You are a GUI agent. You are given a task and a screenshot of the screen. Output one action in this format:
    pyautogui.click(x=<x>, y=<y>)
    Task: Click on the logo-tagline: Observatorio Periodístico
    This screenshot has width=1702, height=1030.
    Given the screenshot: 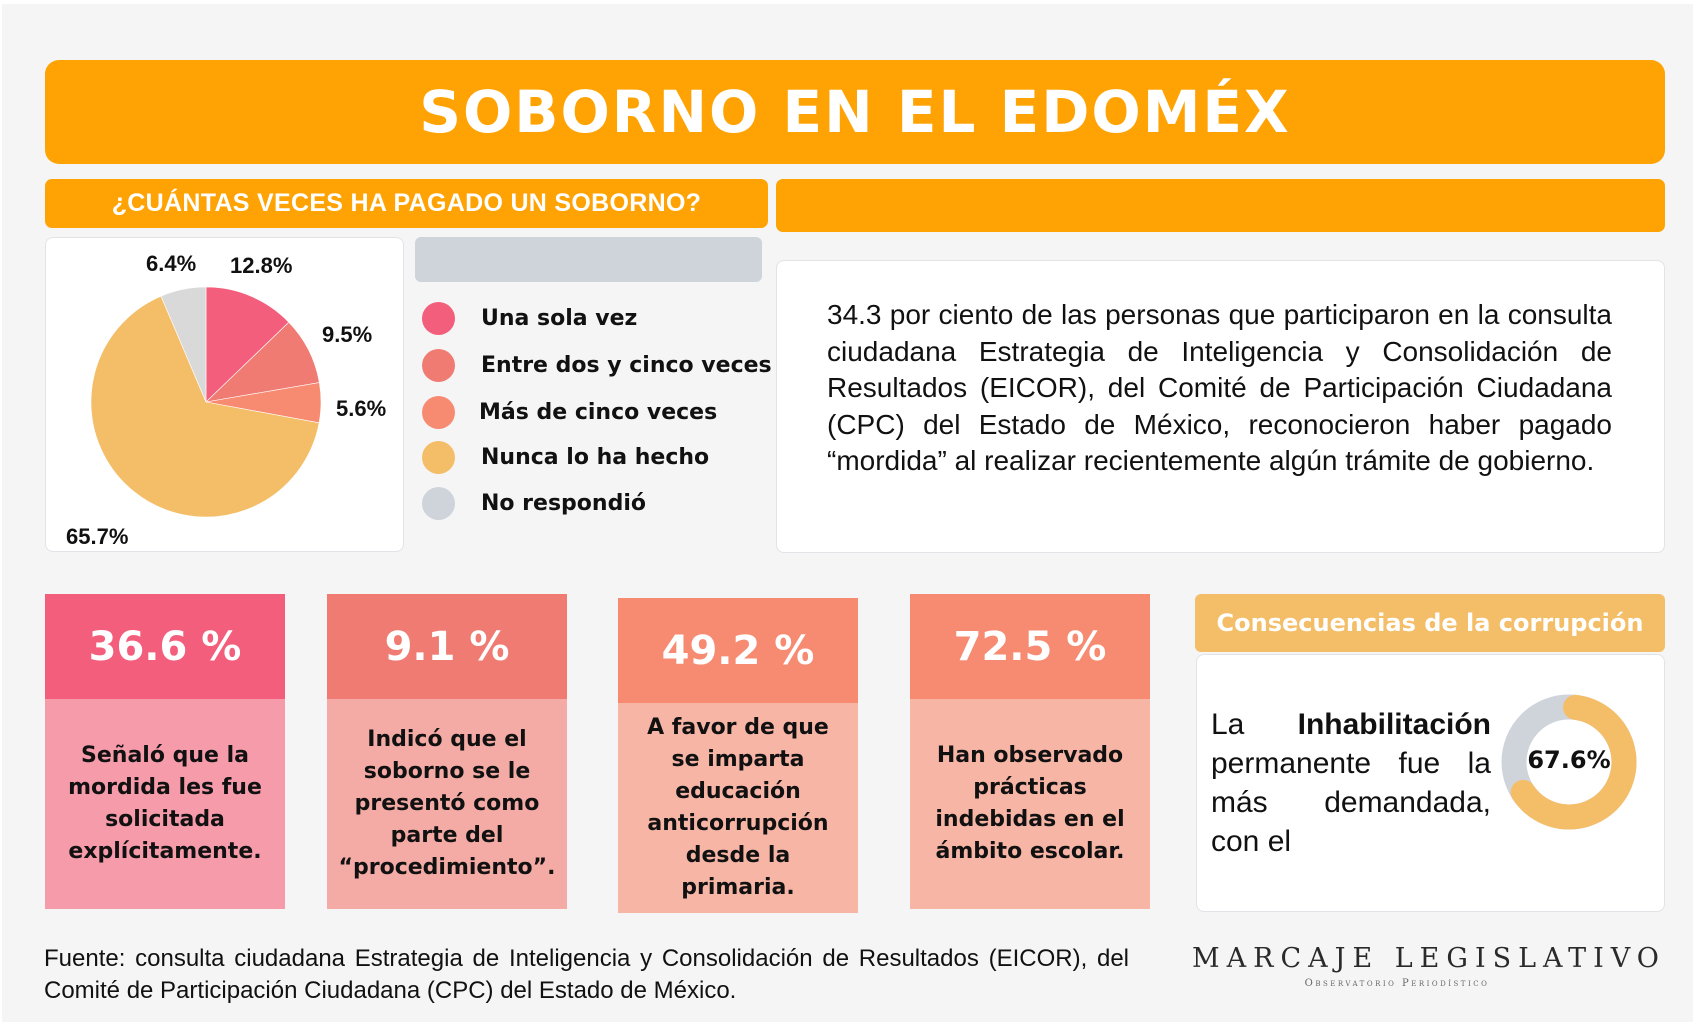 What is the action you would take?
    pyautogui.click(x=1397, y=983)
    